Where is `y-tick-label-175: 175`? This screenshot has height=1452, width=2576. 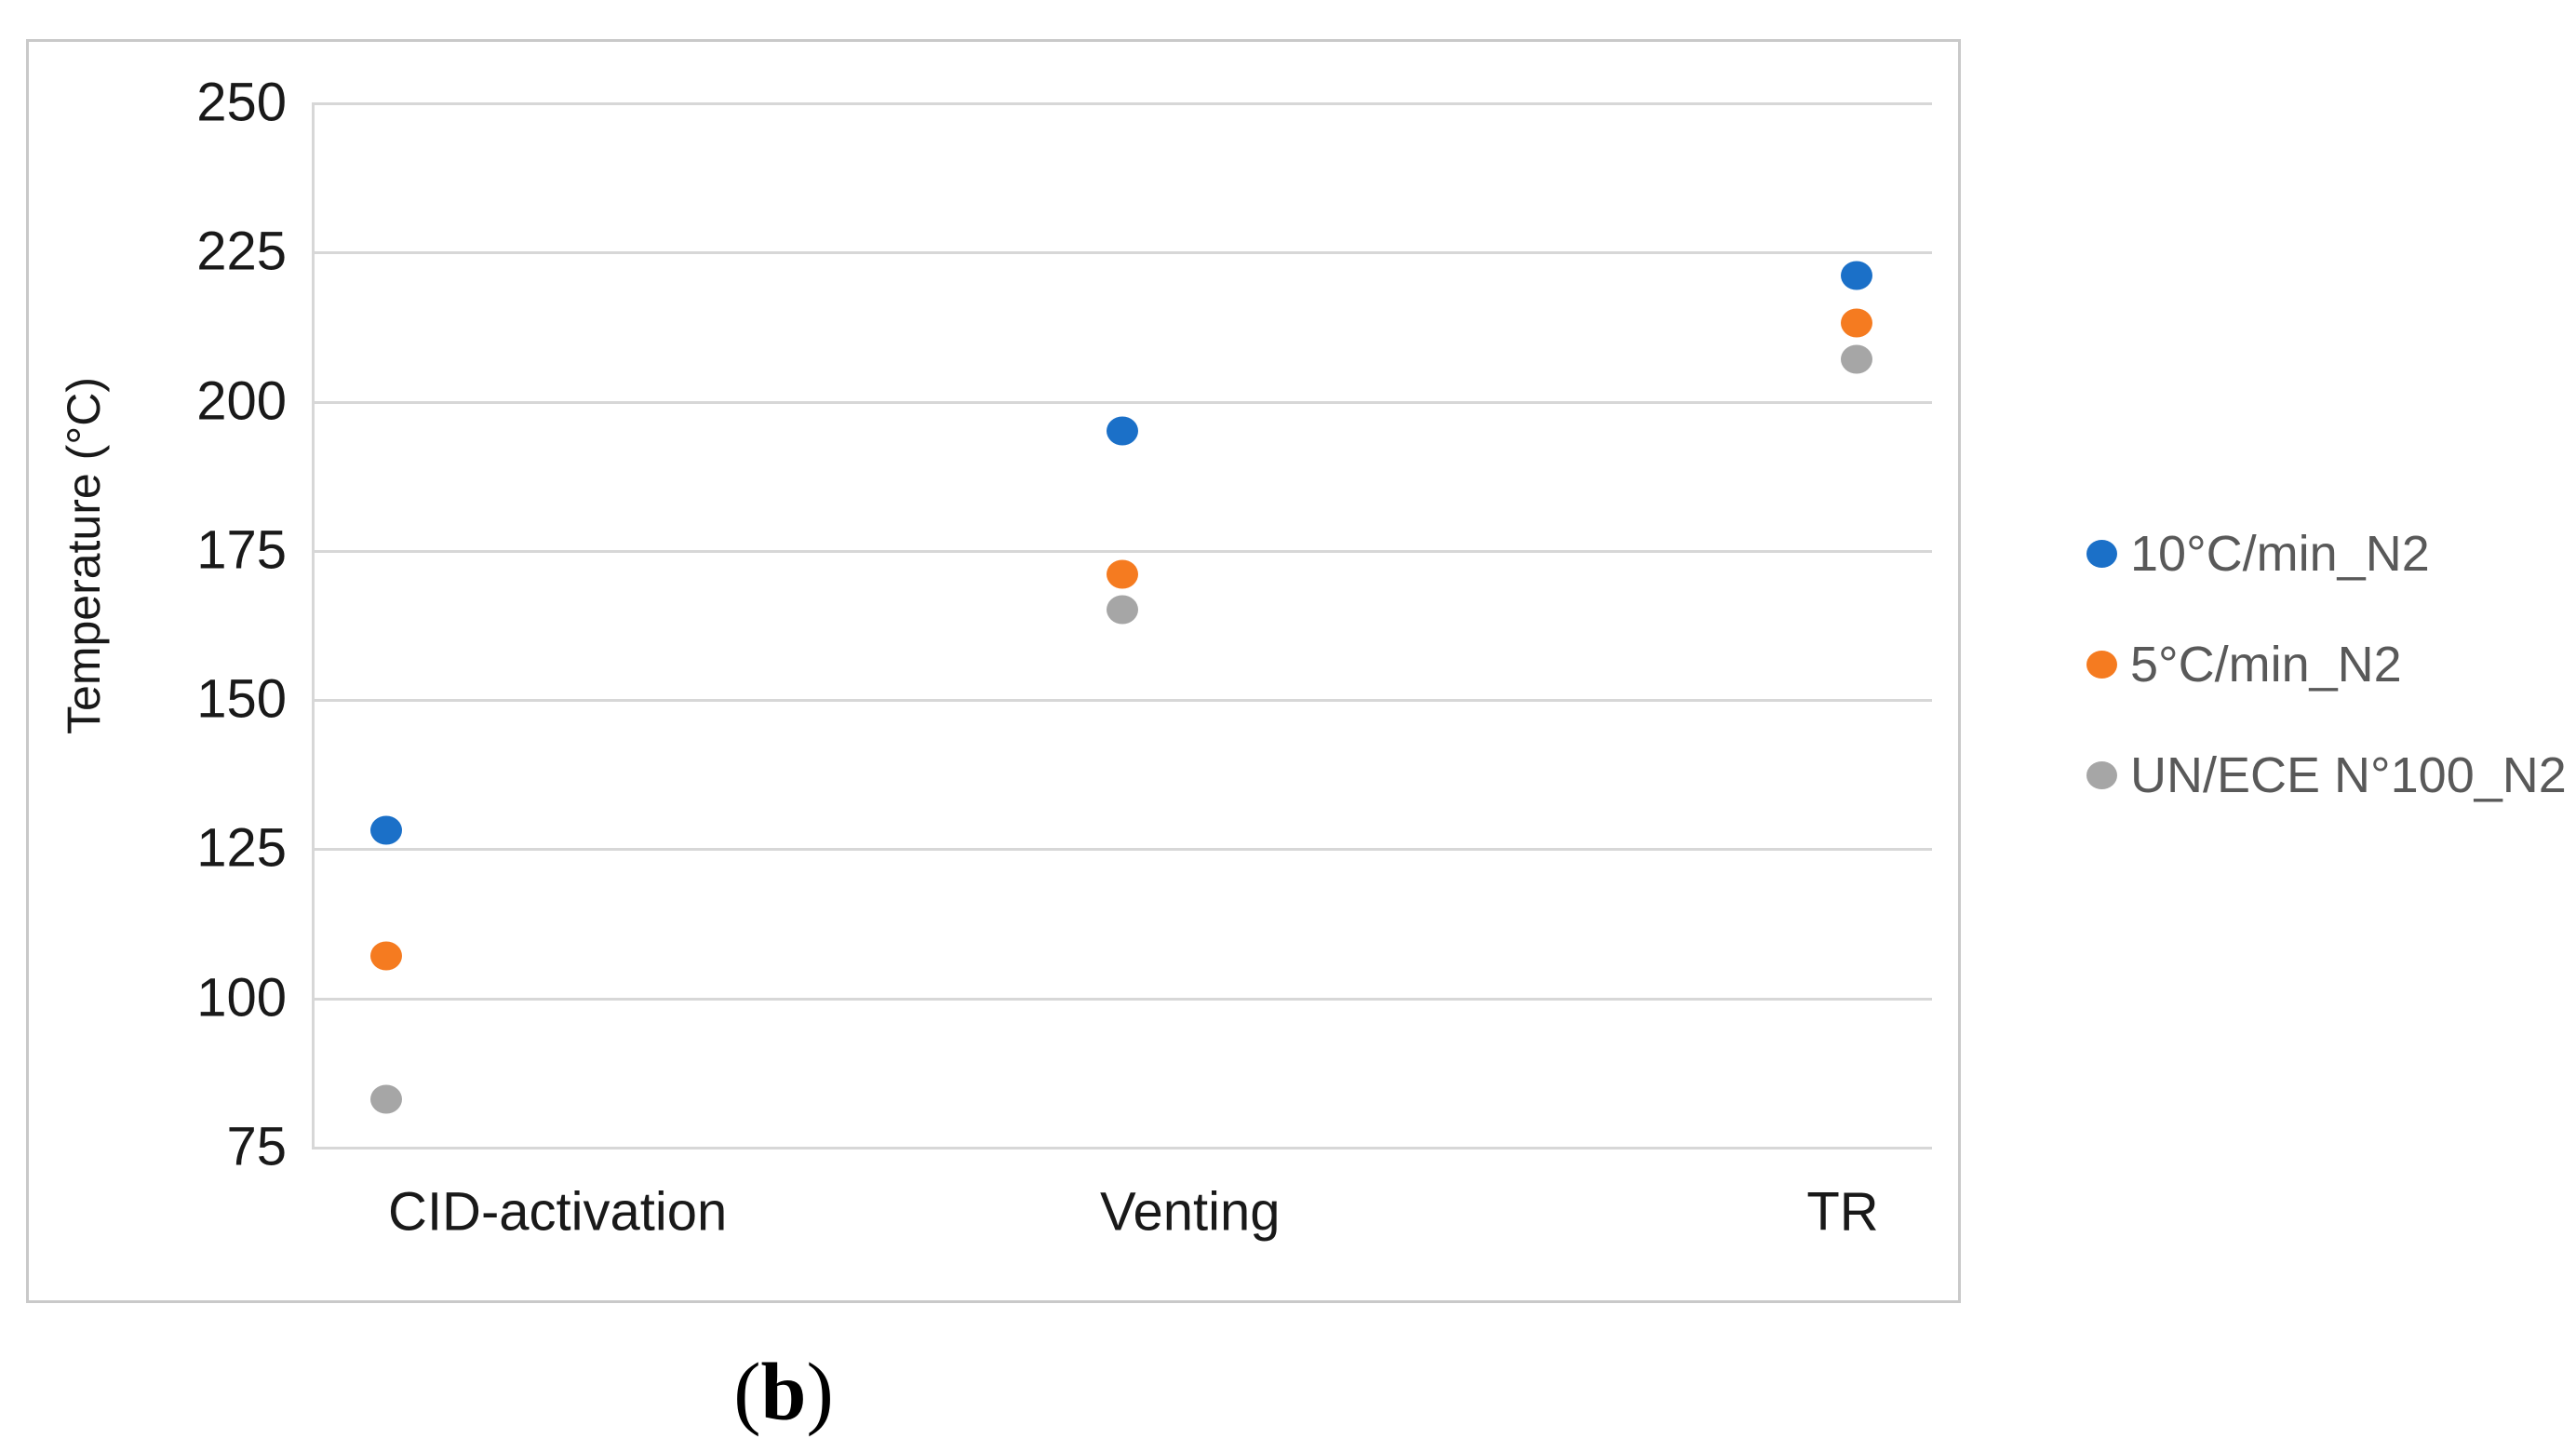 y-tick-label-175: 175 is located at coordinates (241, 550).